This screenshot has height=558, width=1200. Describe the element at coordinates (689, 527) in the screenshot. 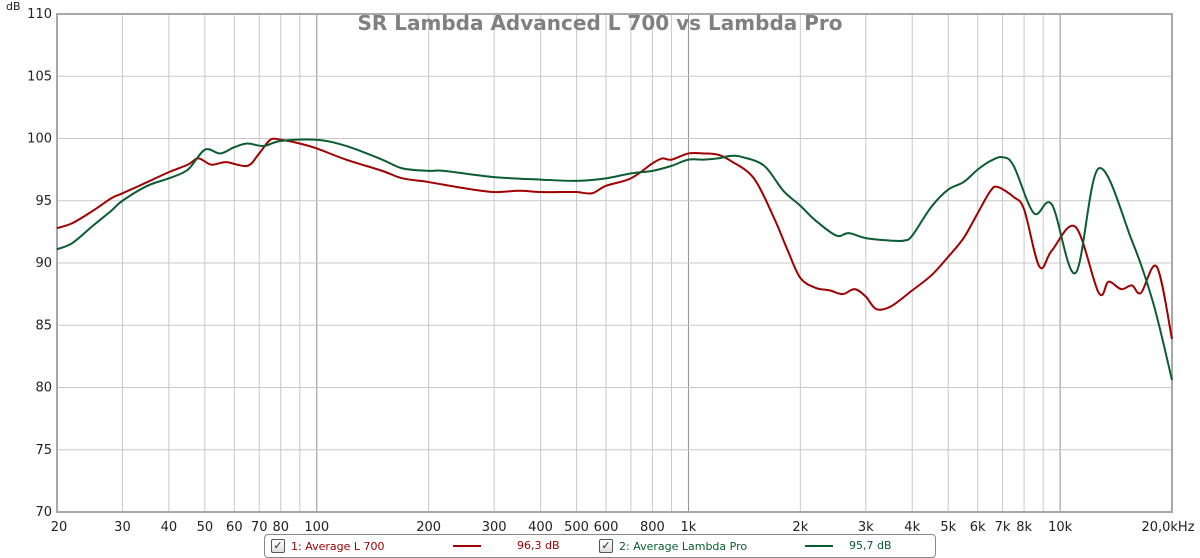

I see `x-tick-label: 1k` at that location.